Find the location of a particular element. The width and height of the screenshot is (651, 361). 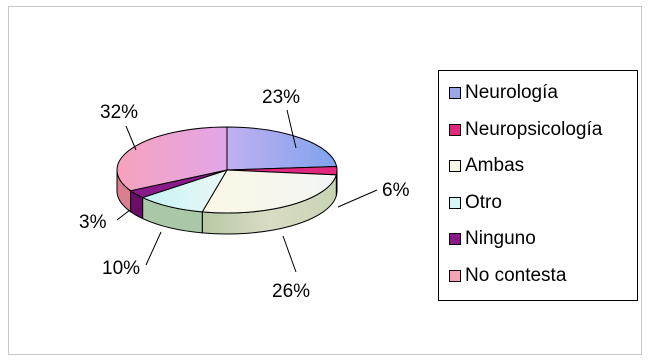

data-label-5: 32% is located at coordinates (119, 112).